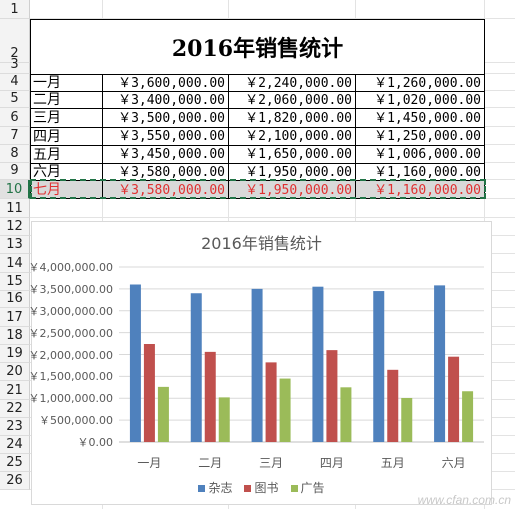 Image resolution: width=515 pixels, height=509 pixels. I want to click on legend-label: 图书, so click(266, 488).